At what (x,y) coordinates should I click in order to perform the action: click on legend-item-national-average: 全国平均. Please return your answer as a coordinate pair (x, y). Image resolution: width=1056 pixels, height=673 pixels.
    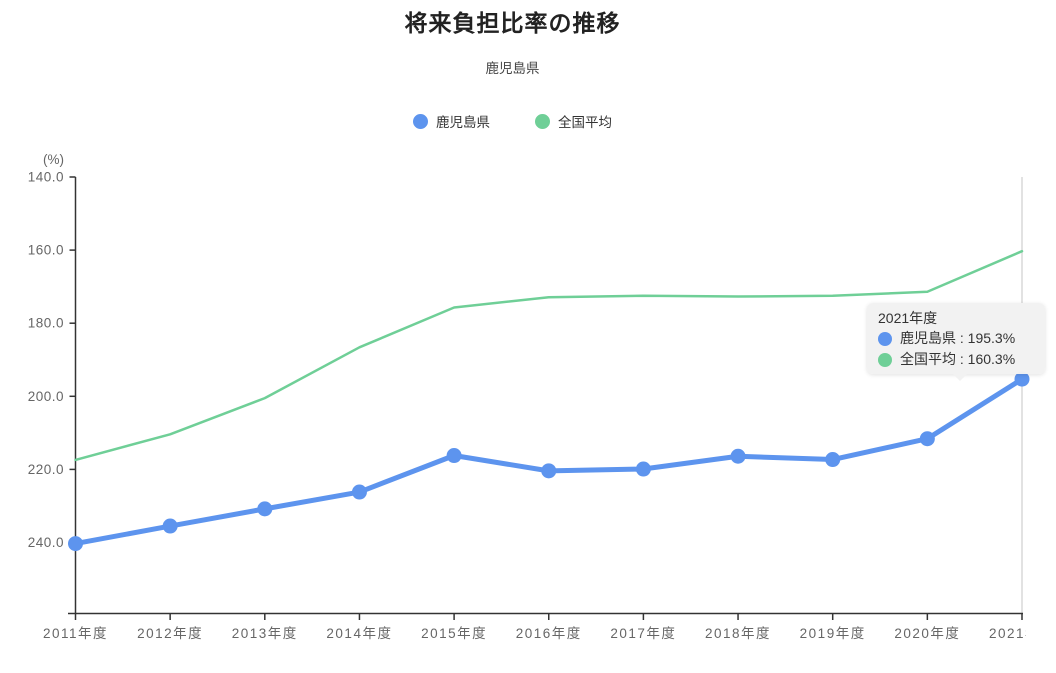
    Looking at the image, I should click on (573, 121).